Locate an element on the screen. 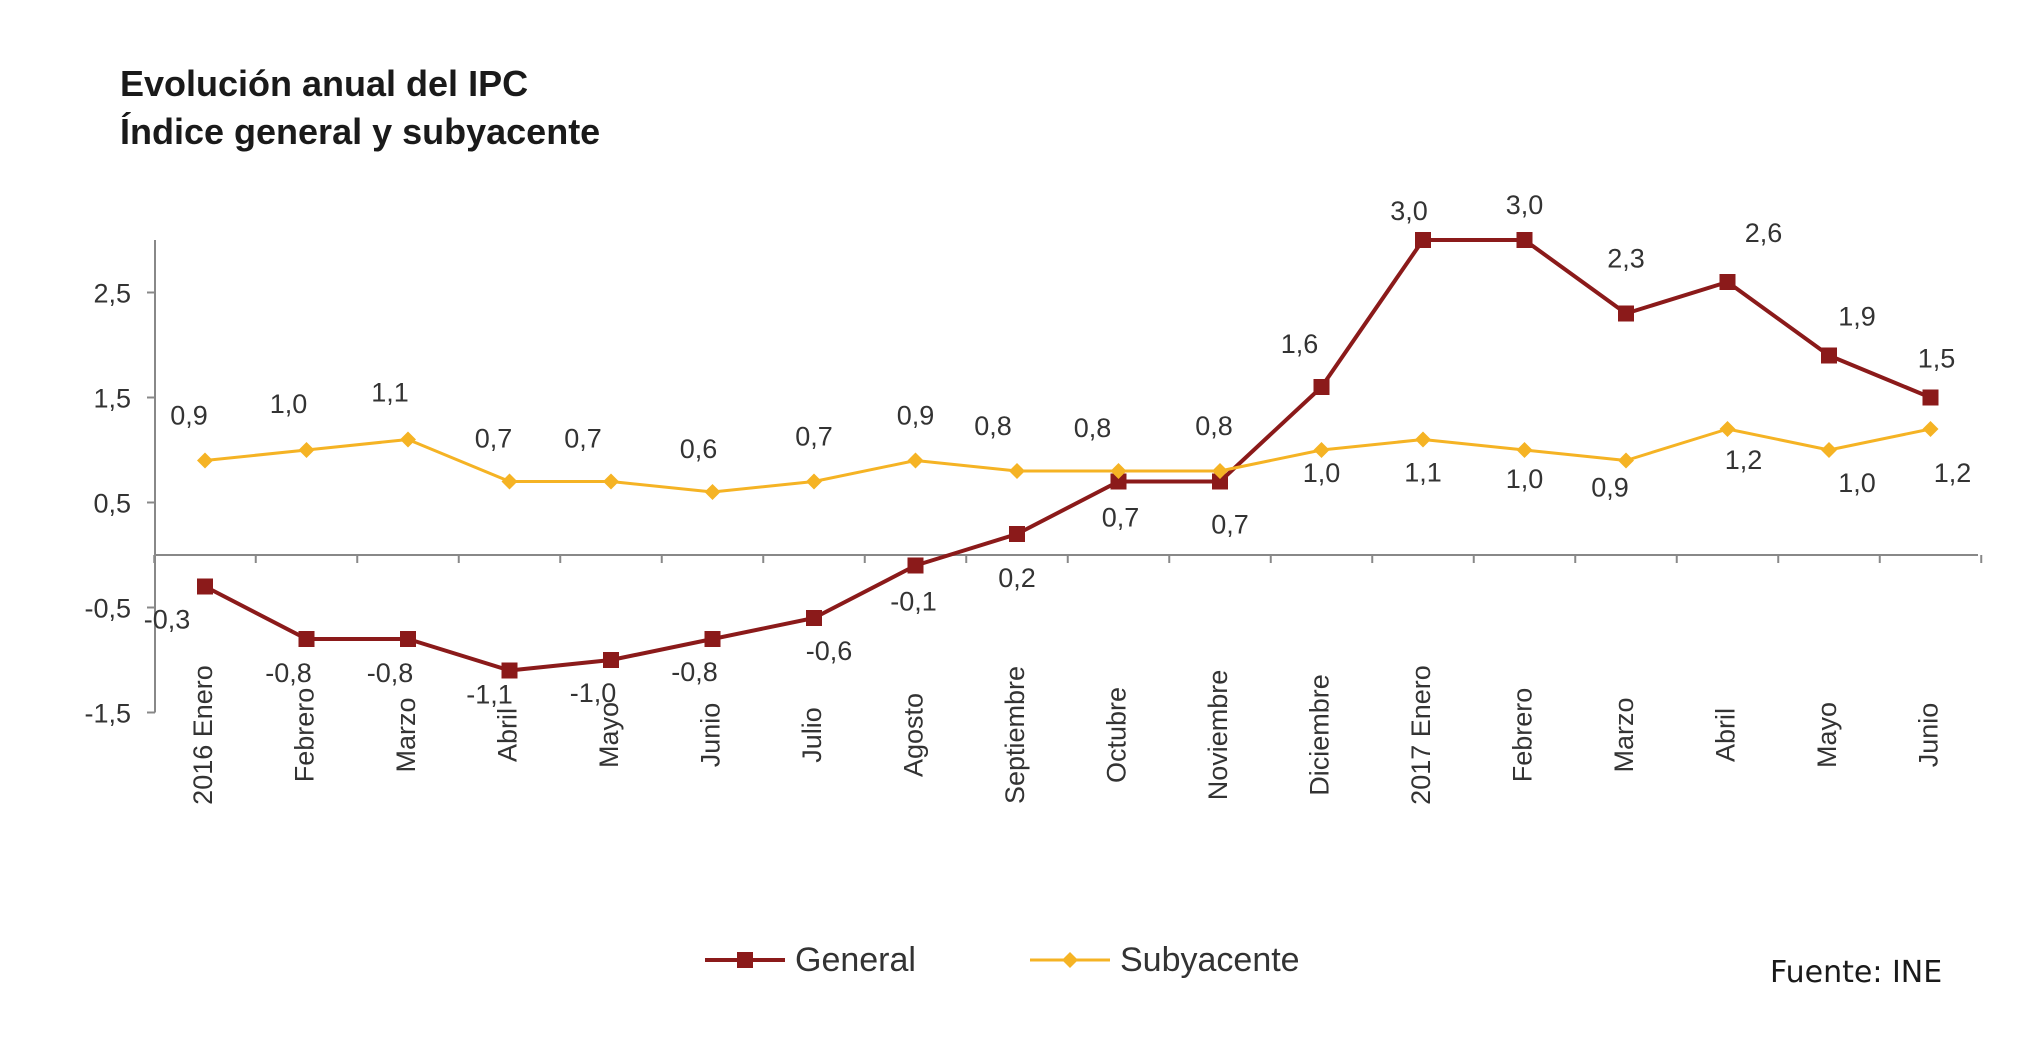 The image size is (2029, 1042). legend-marker-general is located at coordinates (745, 960).